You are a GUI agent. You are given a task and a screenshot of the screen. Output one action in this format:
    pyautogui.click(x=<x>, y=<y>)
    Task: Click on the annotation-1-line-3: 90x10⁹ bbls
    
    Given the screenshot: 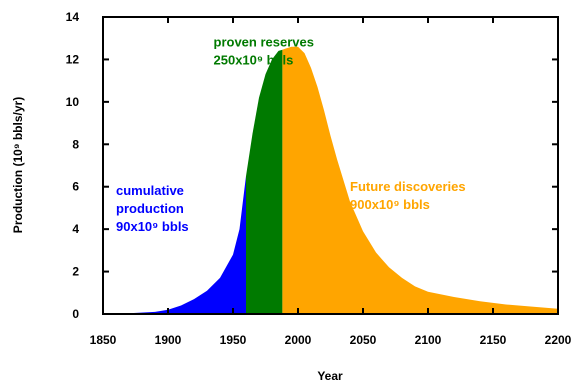 What is the action you would take?
    pyautogui.click(x=152, y=226)
    